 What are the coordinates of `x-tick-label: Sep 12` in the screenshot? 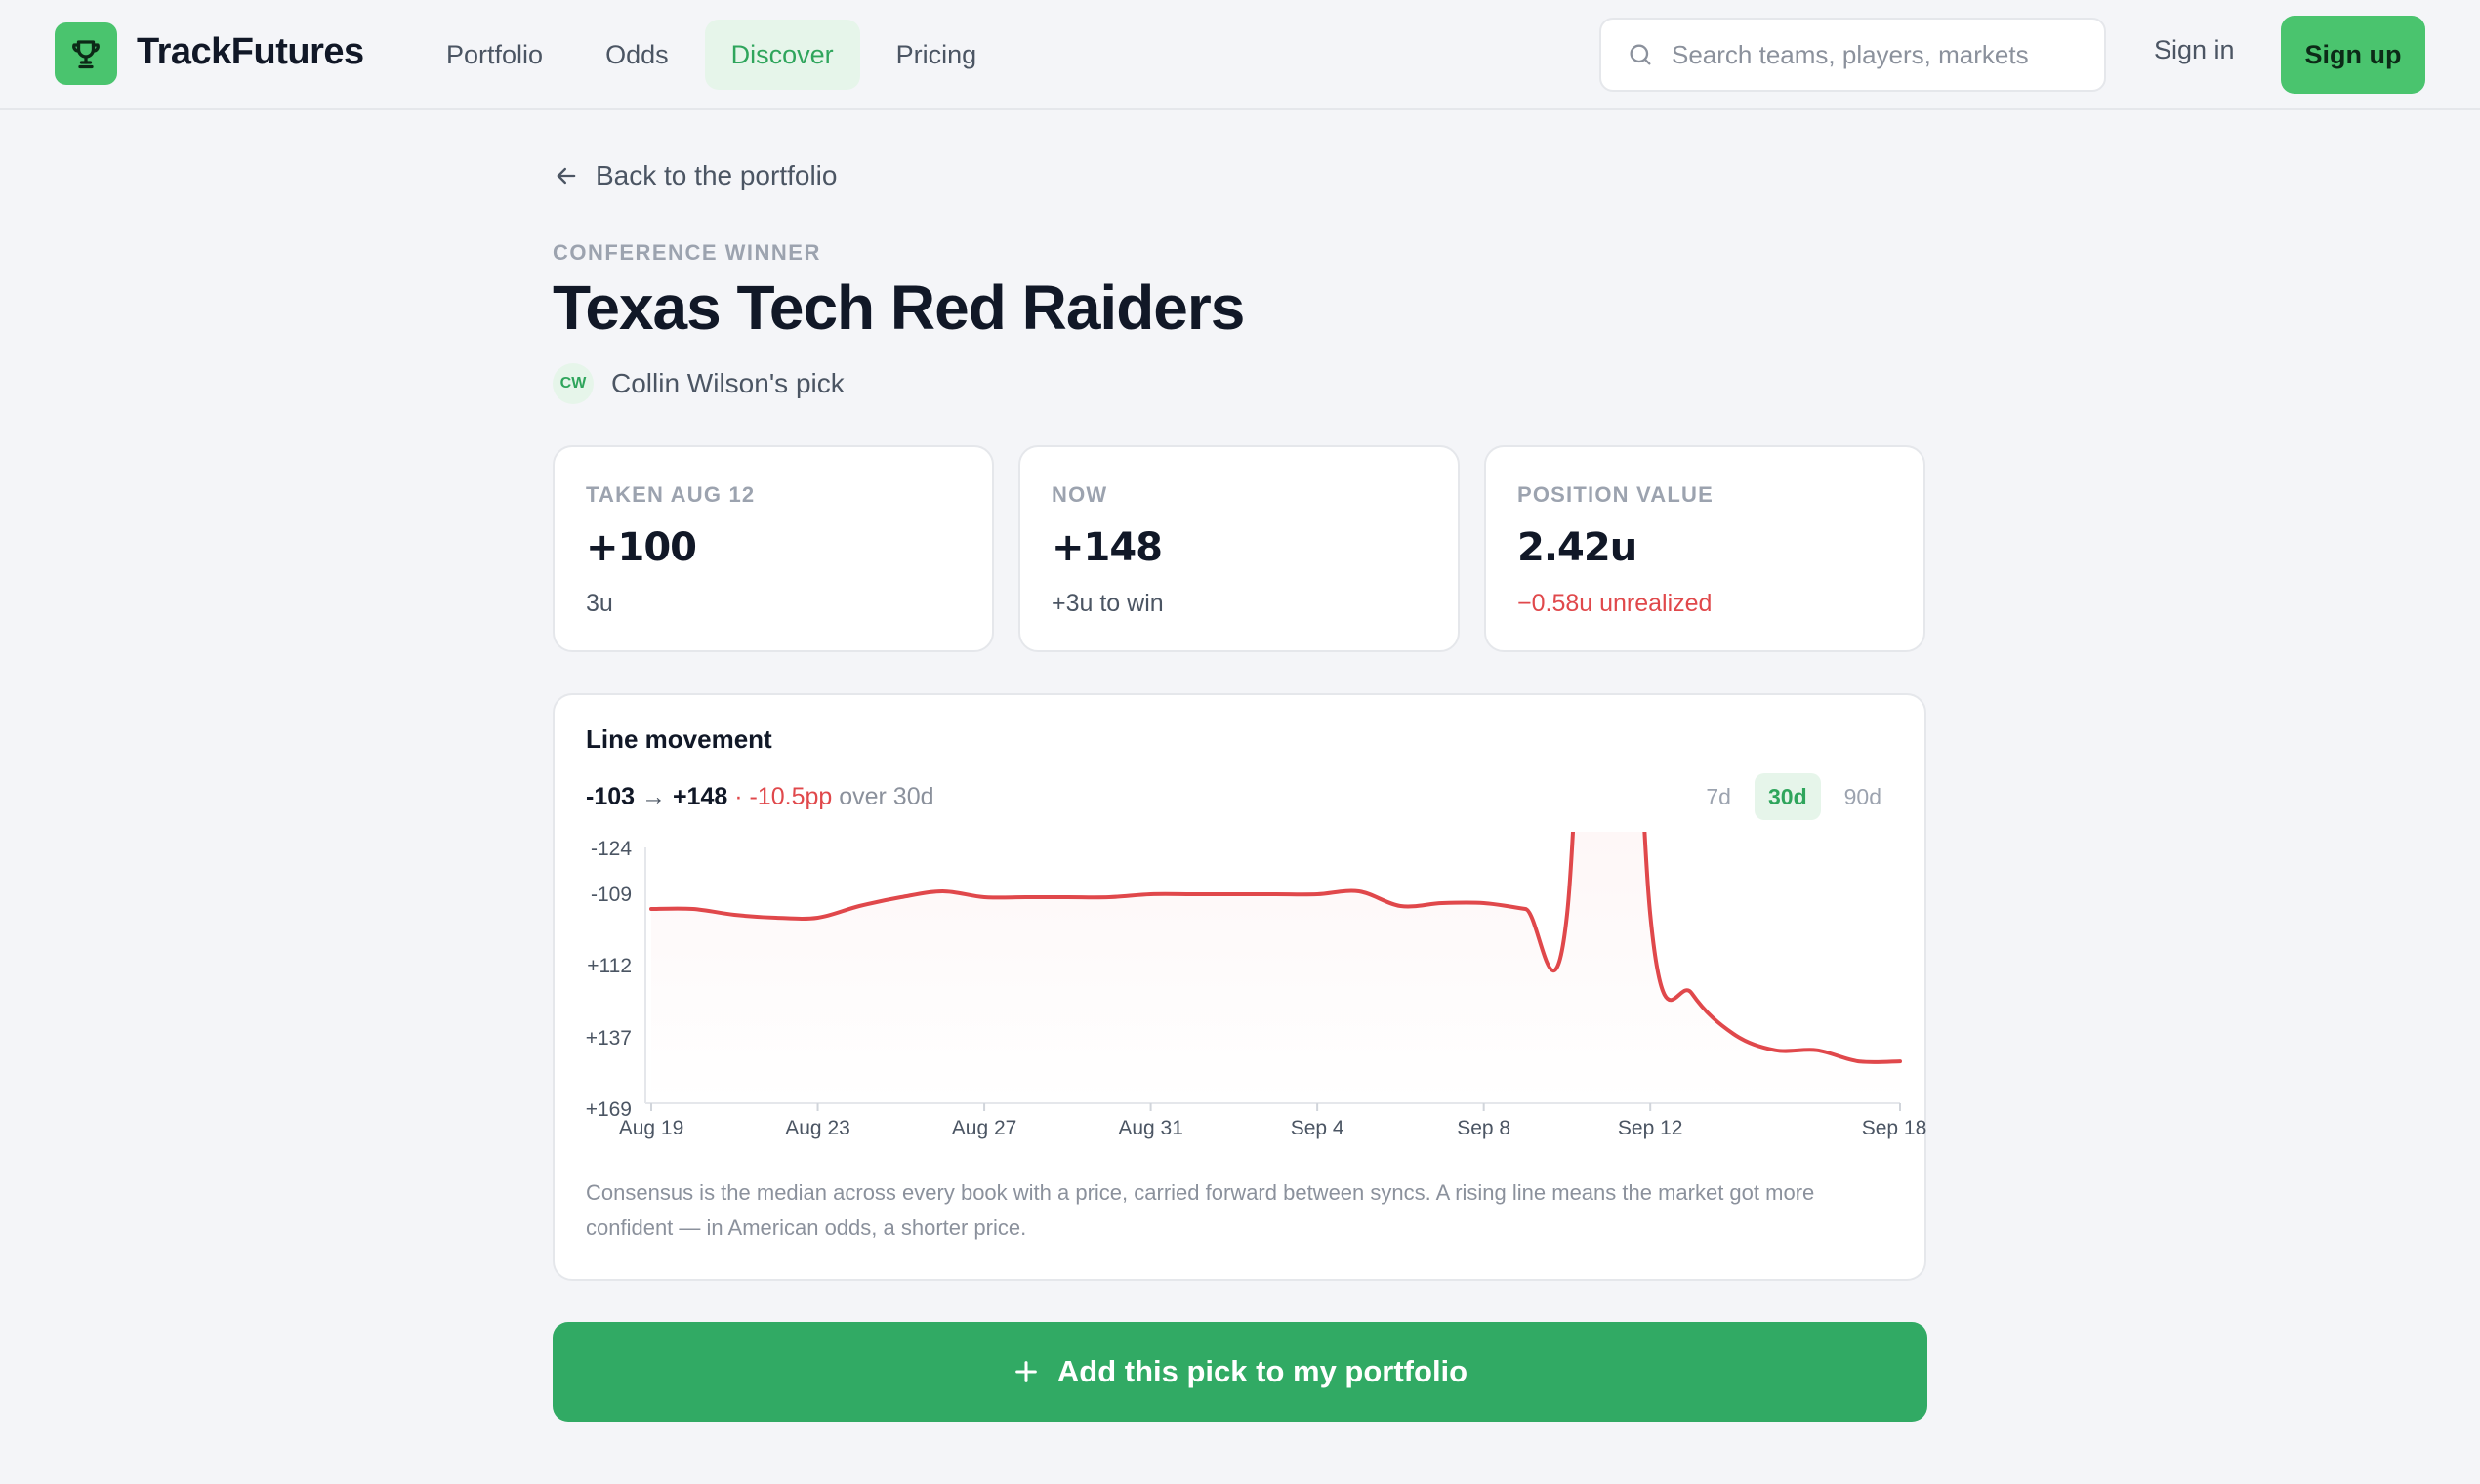 It's located at (1650, 1128).